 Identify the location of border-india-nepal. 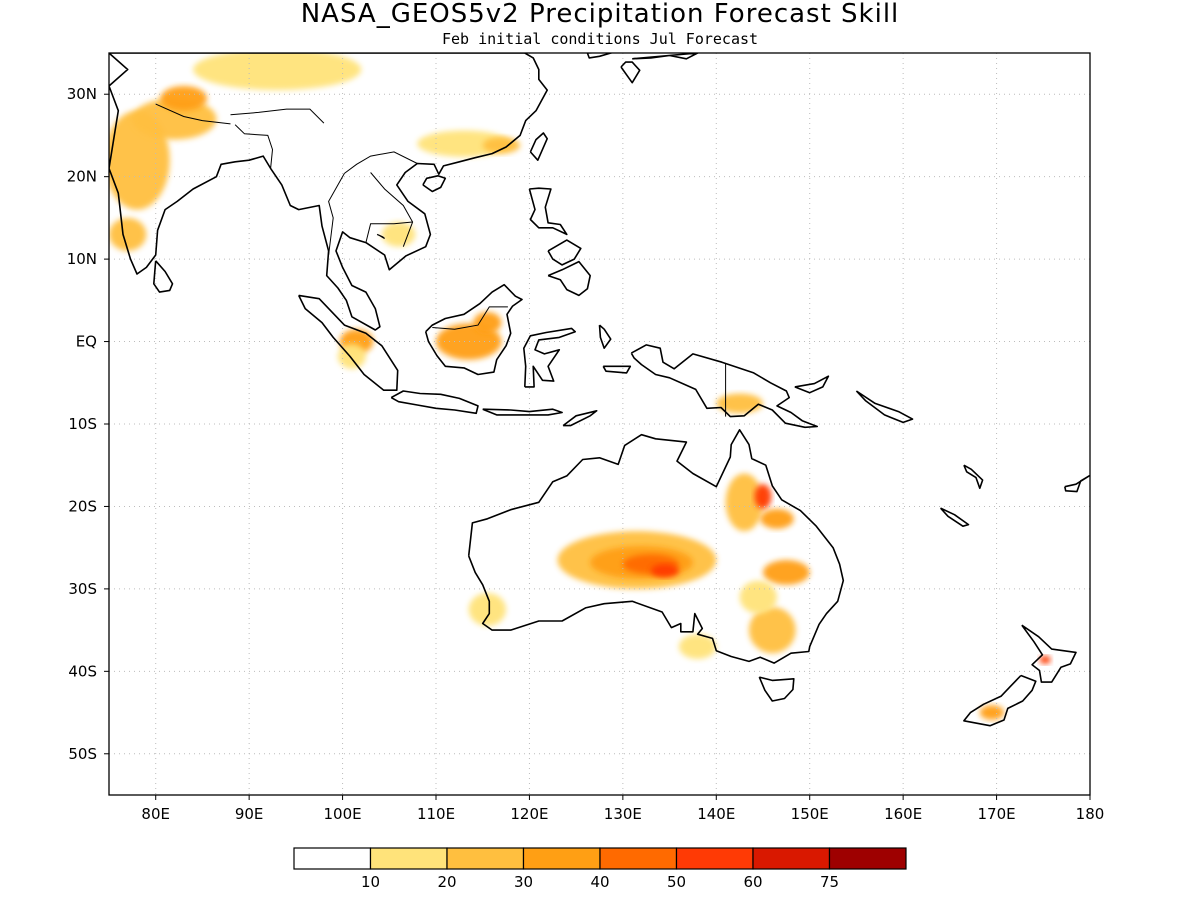
(193, 114).